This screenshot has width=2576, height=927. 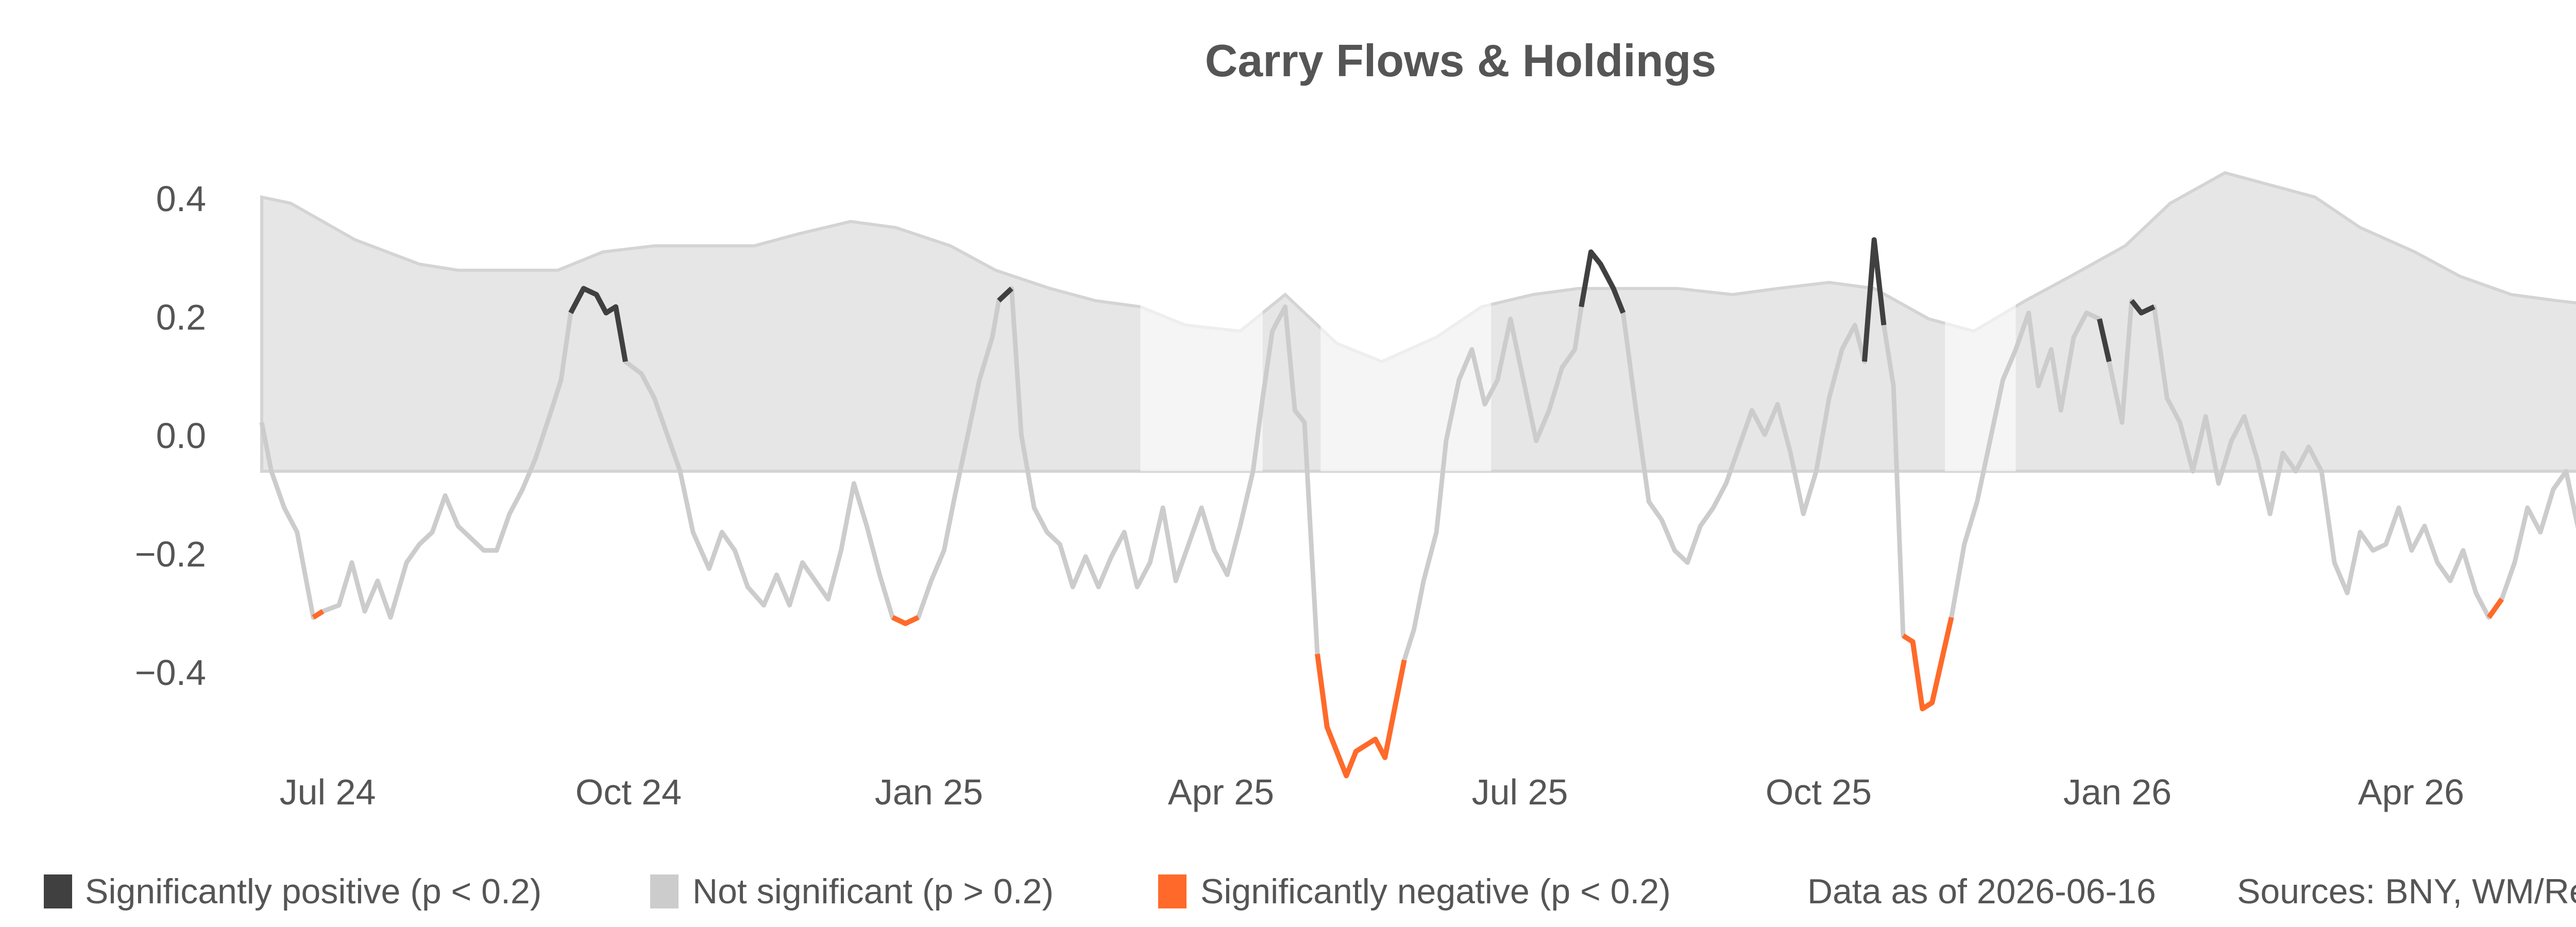 What do you see at coordinates (181, 199) in the screenshot?
I see `y-tick-label: 0.4` at bounding box center [181, 199].